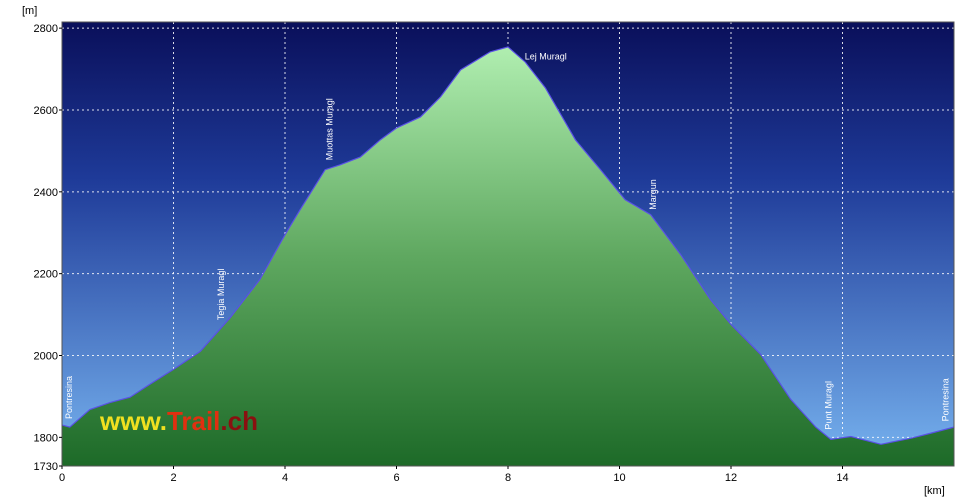 Image resolution: width=962 pixels, height=500 pixels. I want to click on x-tick-label: 4, so click(285, 478).